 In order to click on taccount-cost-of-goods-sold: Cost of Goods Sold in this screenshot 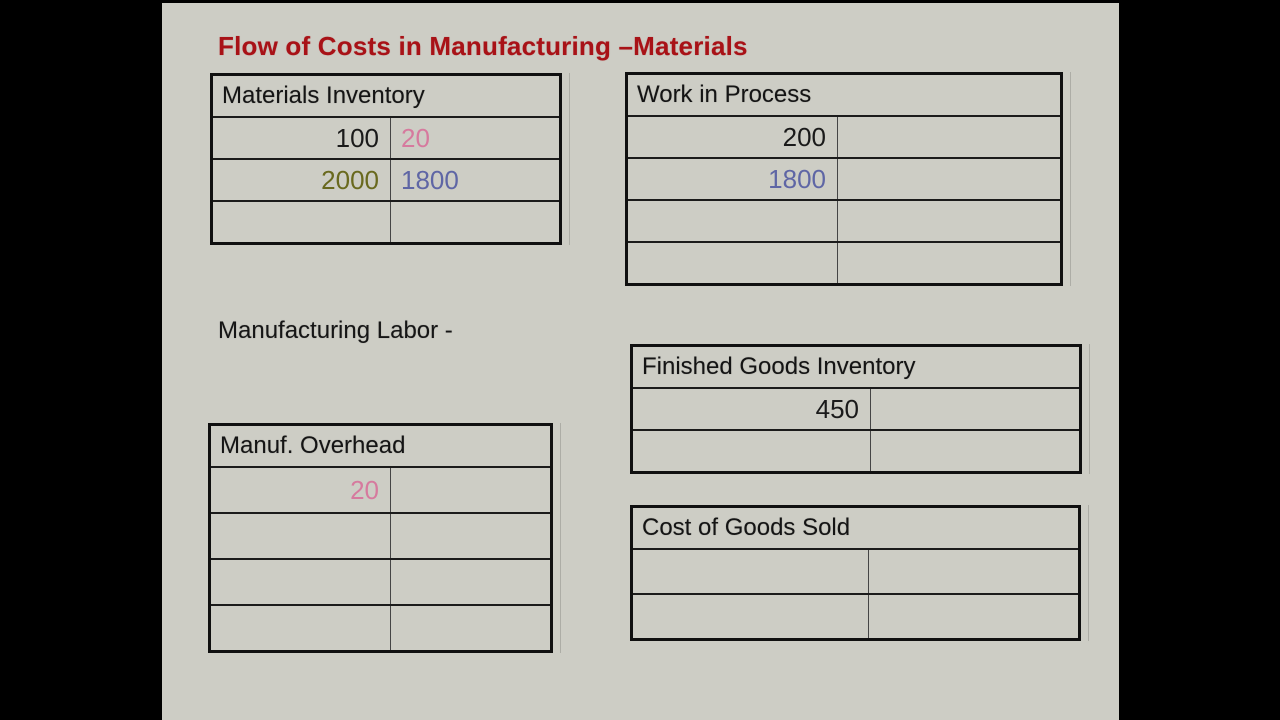, I will do `click(859, 573)`.